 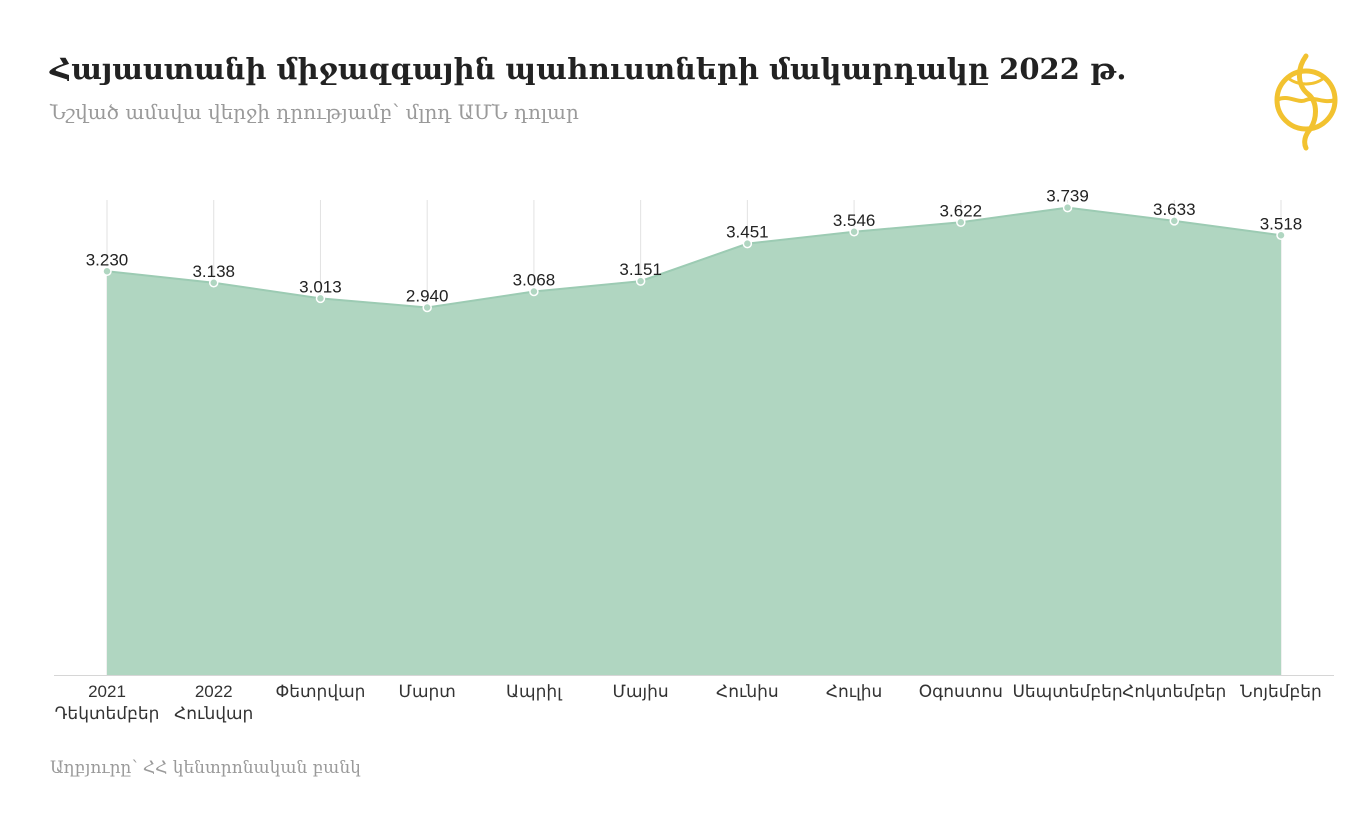 I want to click on source-note: Աղբյուրը՝ ՀՀ կենտրոնական բանկ, so click(x=205, y=768).